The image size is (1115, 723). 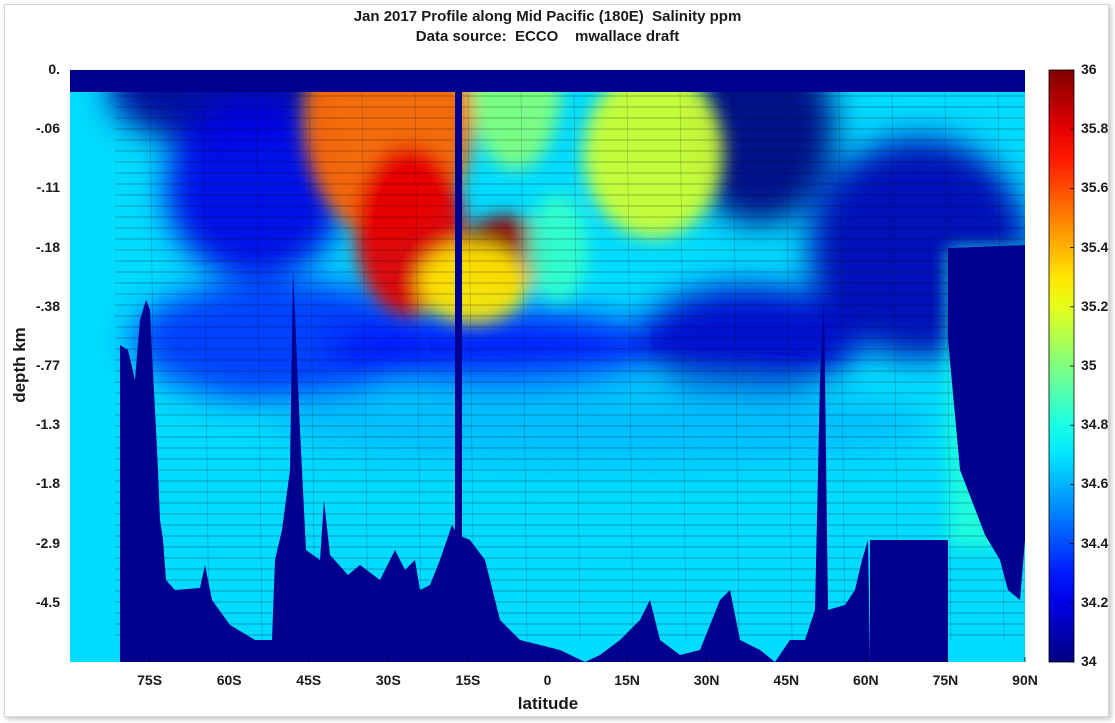 What do you see at coordinates (547, 36) in the screenshot?
I see `chart-subtitle: Data source: ECCO mwallace draft` at bounding box center [547, 36].